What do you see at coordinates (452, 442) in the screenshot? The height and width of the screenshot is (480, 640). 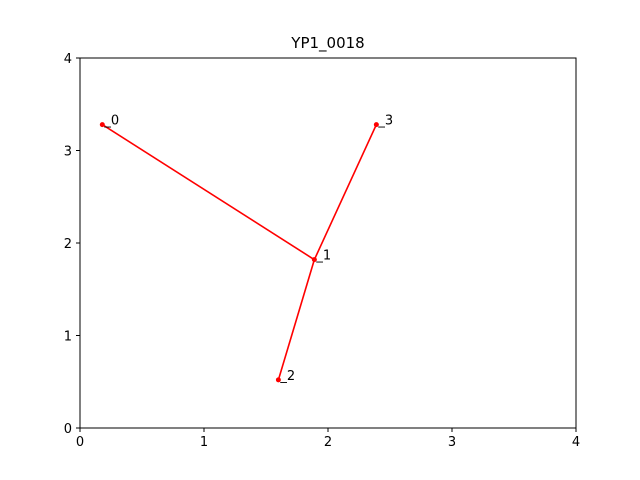 I see `x-tick-label: 3` at bounding box center [452, 442].